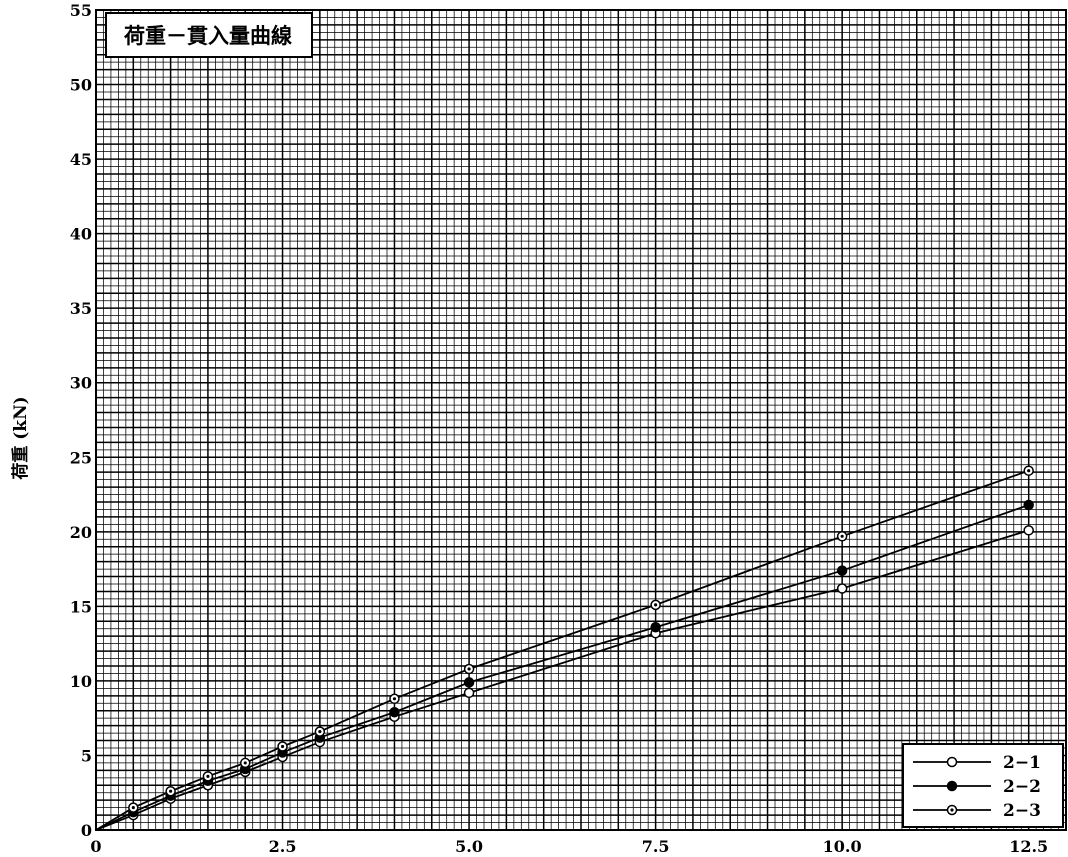 This screenshot has height=857, width=1068. What do you see at coordinates (977, 763) in the screenshot?
I see `legend-item: 2−1` at bounding box center [977, 763].